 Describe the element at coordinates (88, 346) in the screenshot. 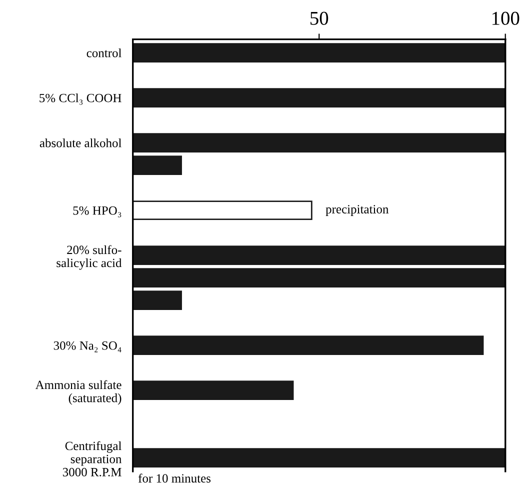

I see `y-tick-label: 30% Na₂ SO₄` at that location.